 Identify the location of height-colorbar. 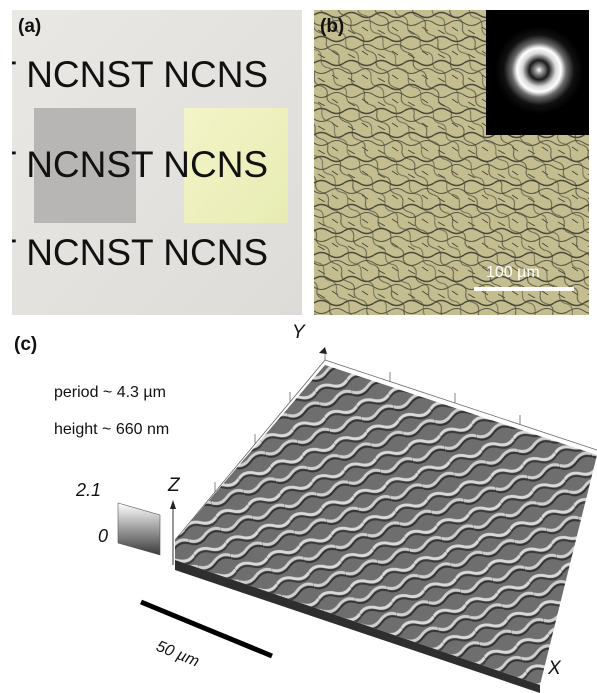
(139, 529).